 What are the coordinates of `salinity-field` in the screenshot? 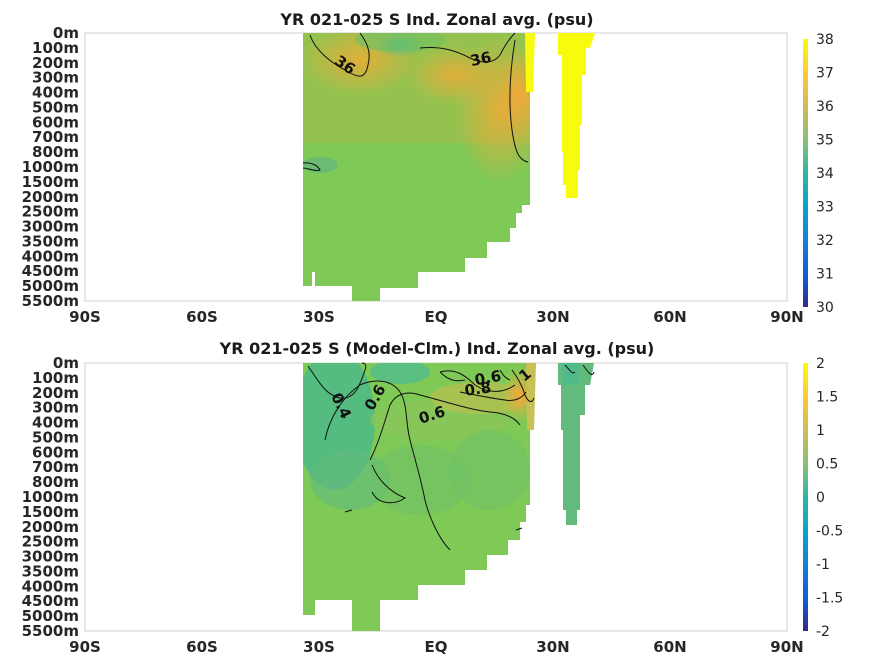 It's located at (416, 167).